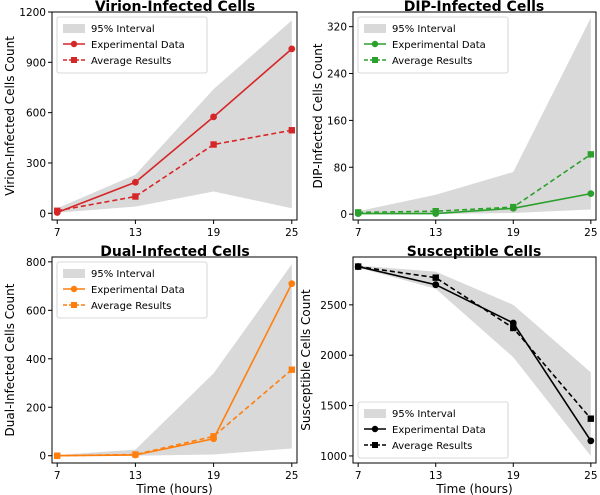  What do you see at coordinates (57, 476) in the screenshot?
I see `chart-dual-infected-cells-x-tick-label: 7` at bounding box center [57, 476].